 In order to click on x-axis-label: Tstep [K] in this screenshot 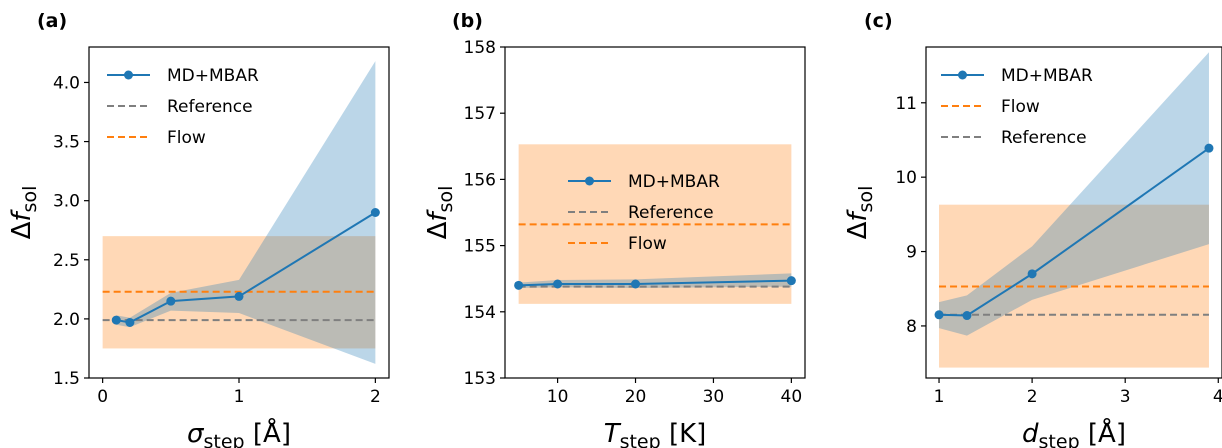, I will do `click(655, 433)`.